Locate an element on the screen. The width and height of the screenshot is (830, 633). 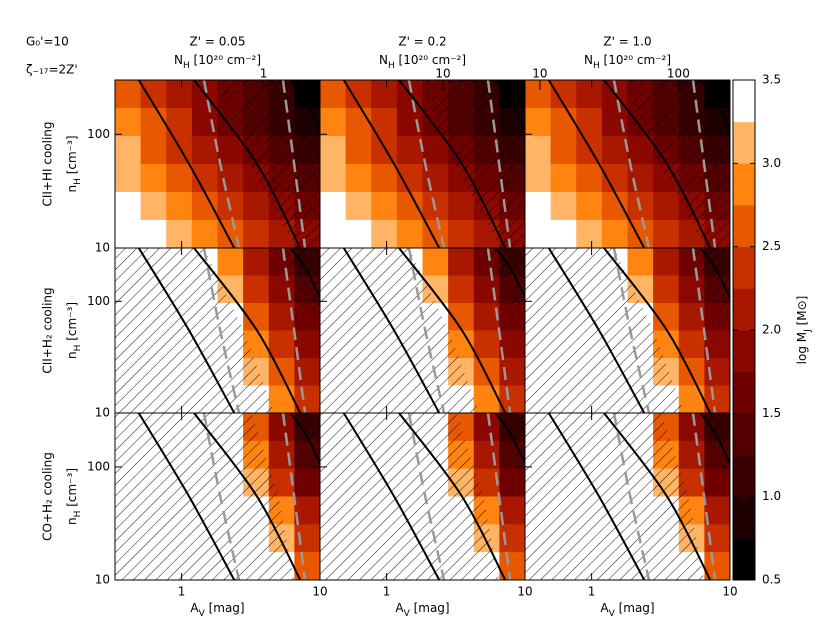
x2-tick-label: 100 is located at coordinates (678, 74).